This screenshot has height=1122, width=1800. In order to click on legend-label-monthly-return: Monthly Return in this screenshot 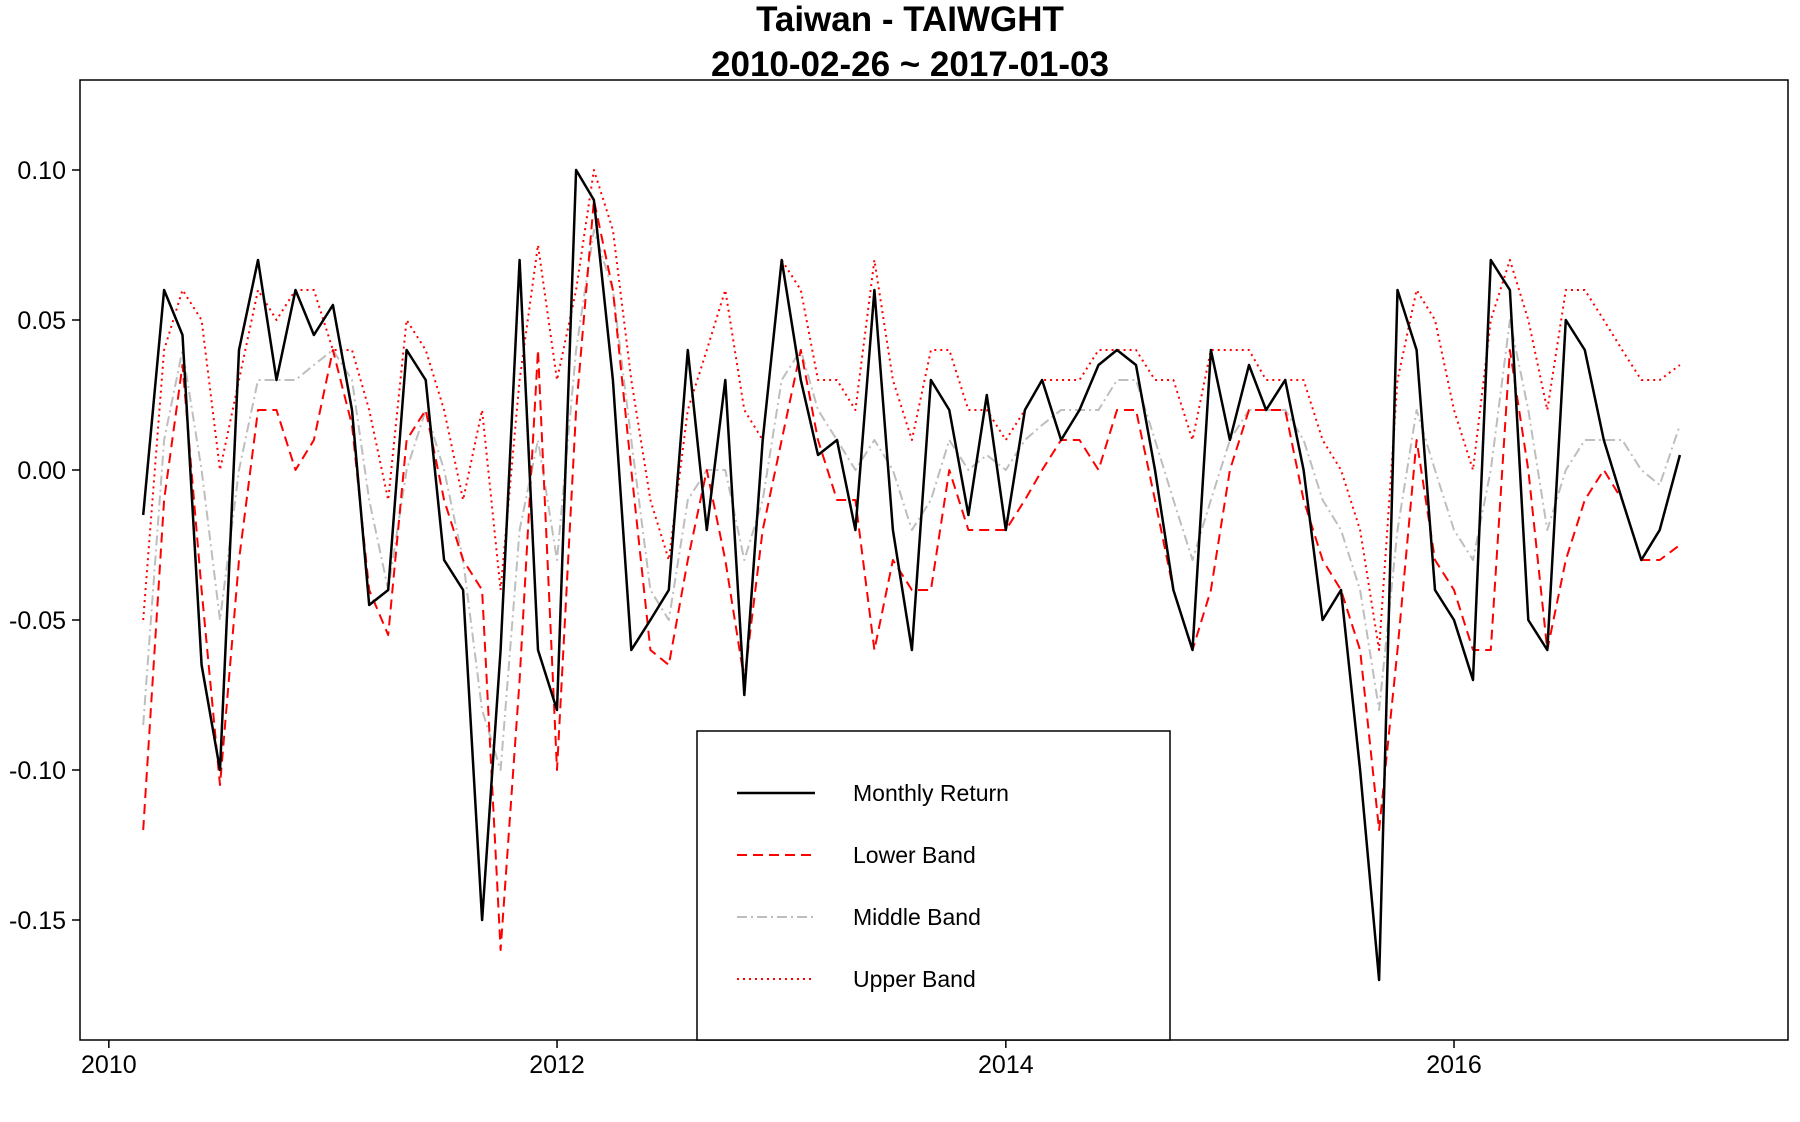, I will do `click(931, 793)`.